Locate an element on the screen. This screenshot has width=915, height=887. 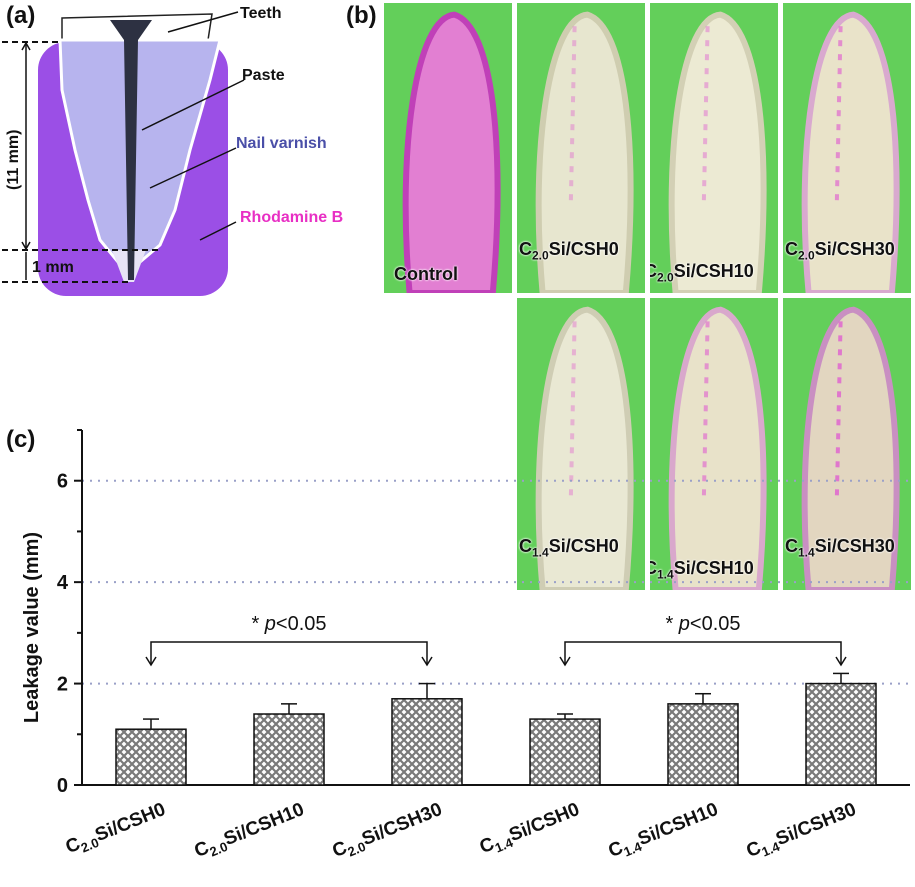
label-nail-varnish: Nail varnish is located at coordinates (281, 143).